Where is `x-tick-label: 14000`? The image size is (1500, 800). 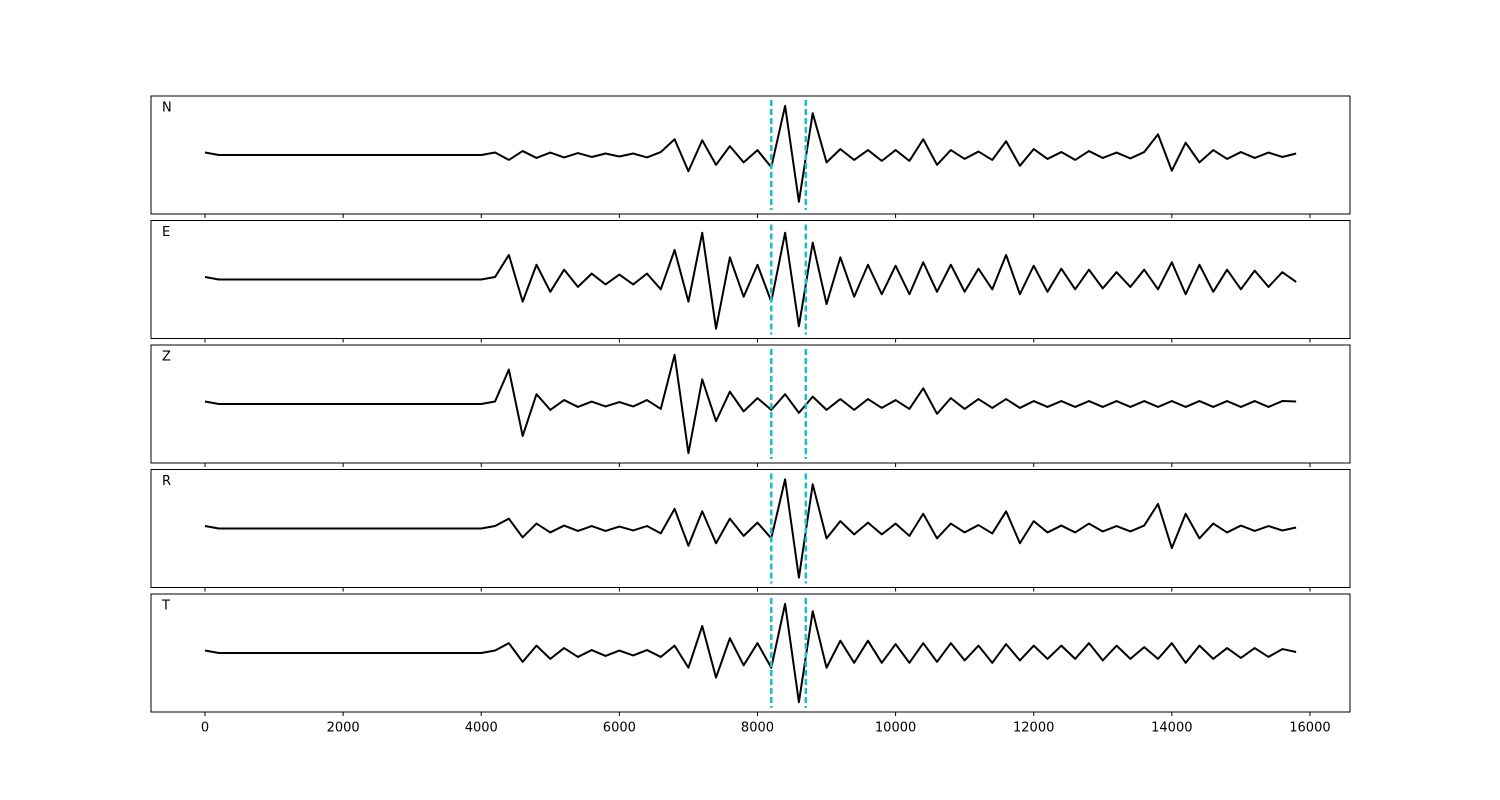 x-tick-label: 14000 is located at coordinates (1171, 728).